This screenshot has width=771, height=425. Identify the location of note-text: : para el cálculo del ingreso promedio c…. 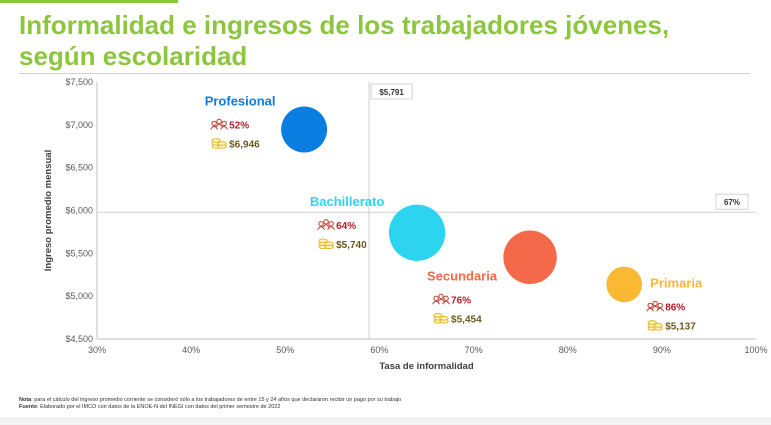
(216, 400).